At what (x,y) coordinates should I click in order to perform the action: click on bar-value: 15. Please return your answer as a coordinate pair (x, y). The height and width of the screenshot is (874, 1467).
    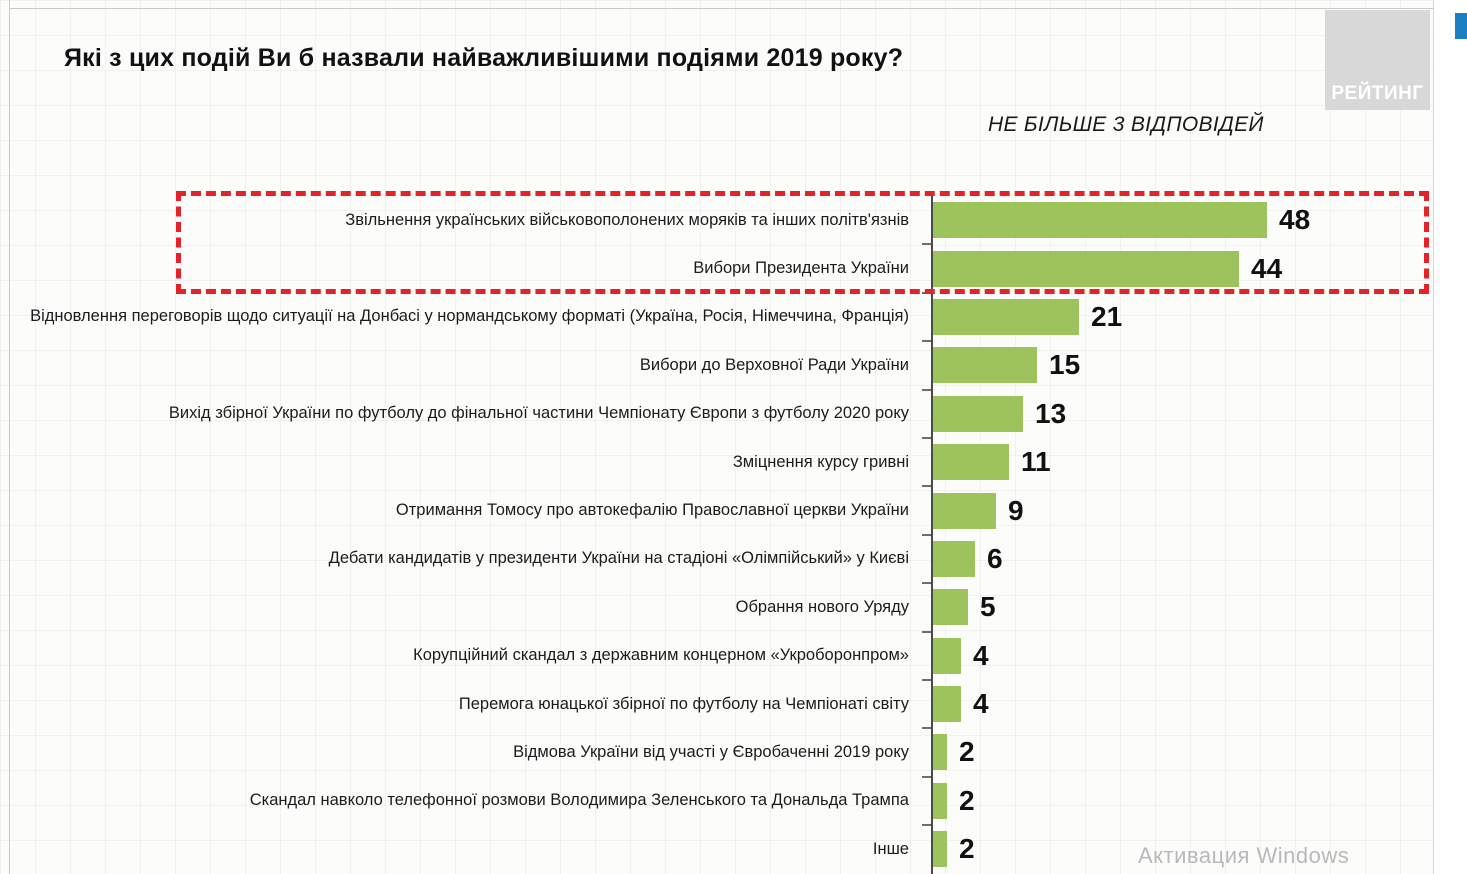
    Looking at the image, I should click on (1065, 365).